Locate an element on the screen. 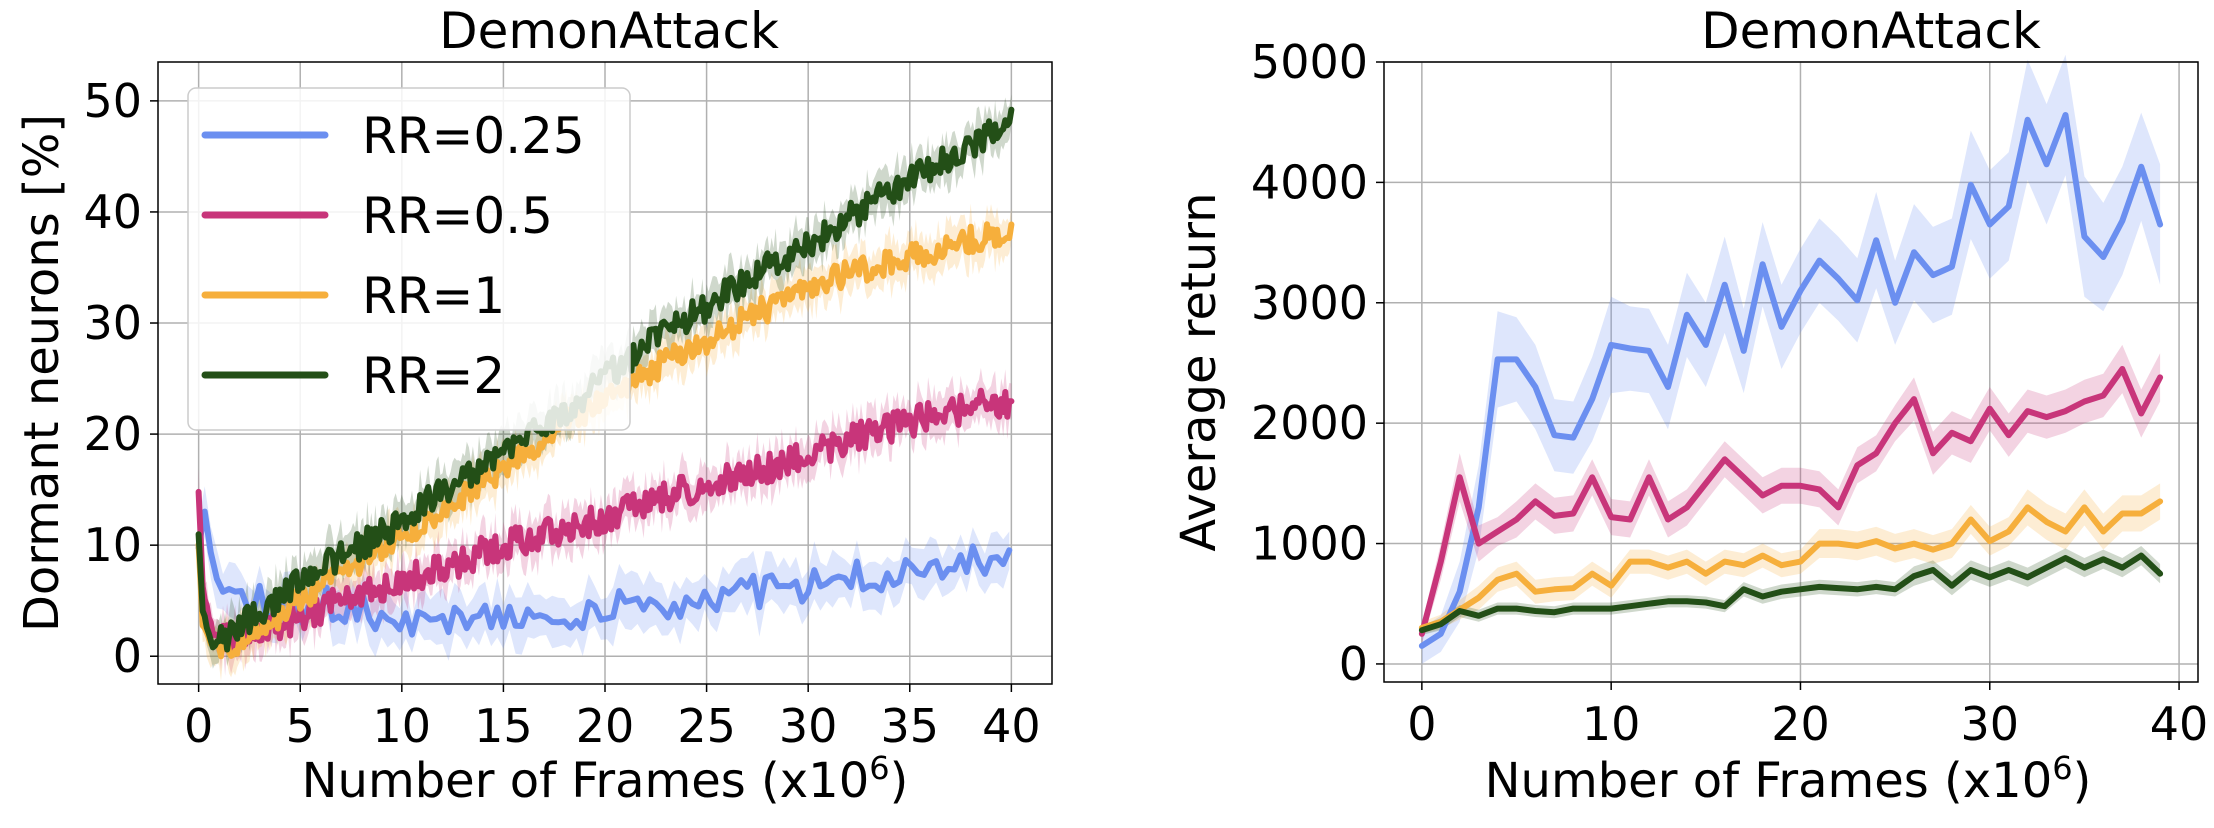 The width and height of the screenshot is (2214, 828). y-tick-label: 1000 is located at coordinates (1309, 544).